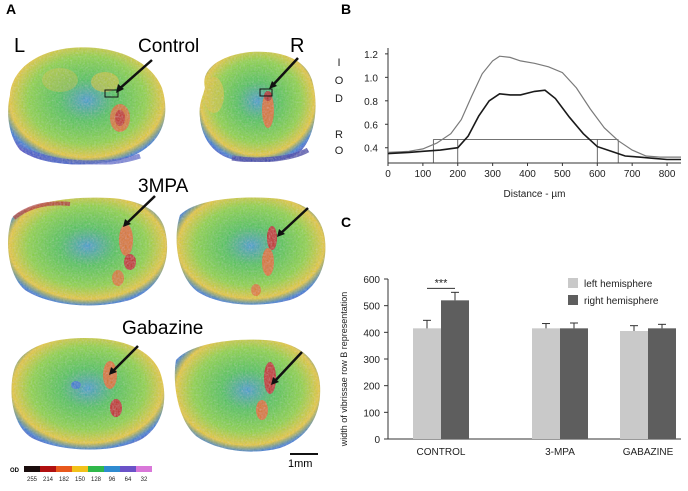  What do you see at coordinates (371, 360) in the screenshot?
I see `y-tick-label: 300` at bounding box center [371, 360].